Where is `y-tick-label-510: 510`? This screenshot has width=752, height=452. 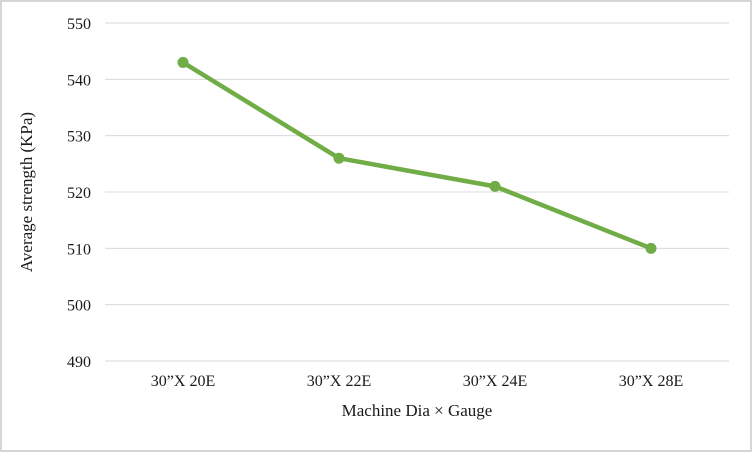 y-tick-label-510: 510 is located at coordinates (79, 249).